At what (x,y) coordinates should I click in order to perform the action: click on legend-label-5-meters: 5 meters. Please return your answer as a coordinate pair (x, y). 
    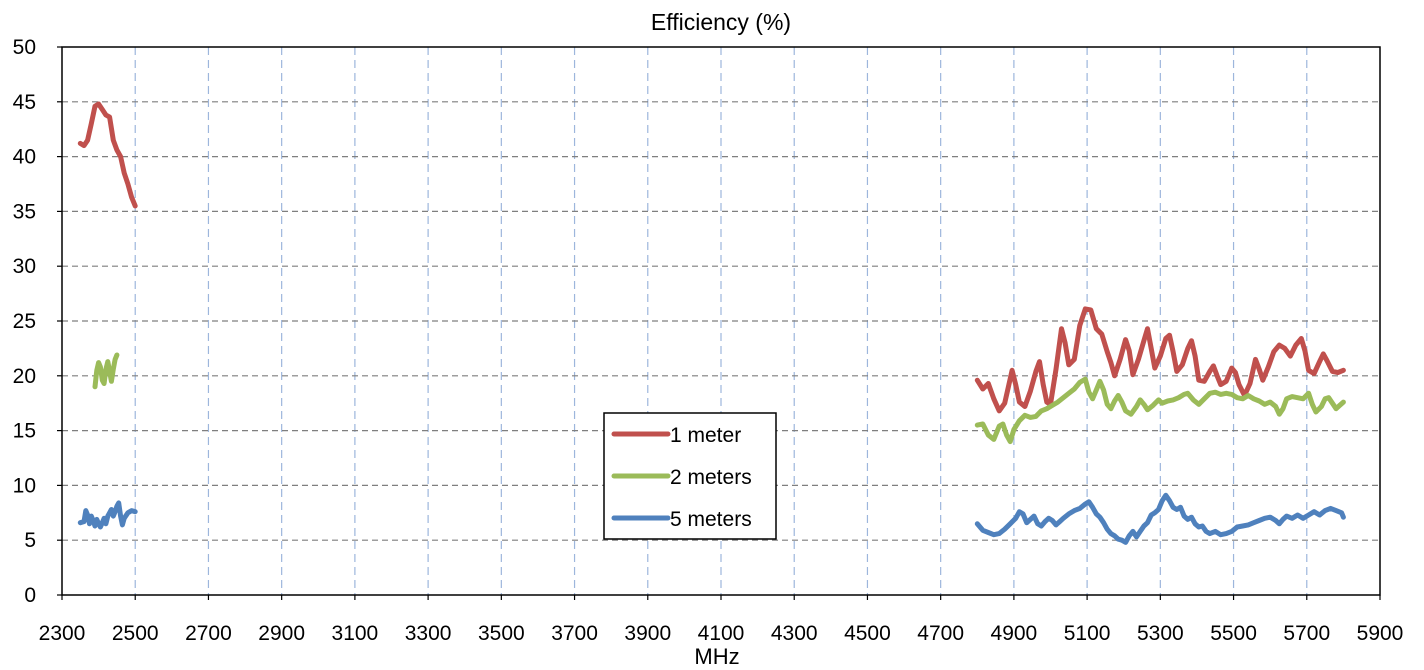
    Looking at the image, I should click on (711, 519).